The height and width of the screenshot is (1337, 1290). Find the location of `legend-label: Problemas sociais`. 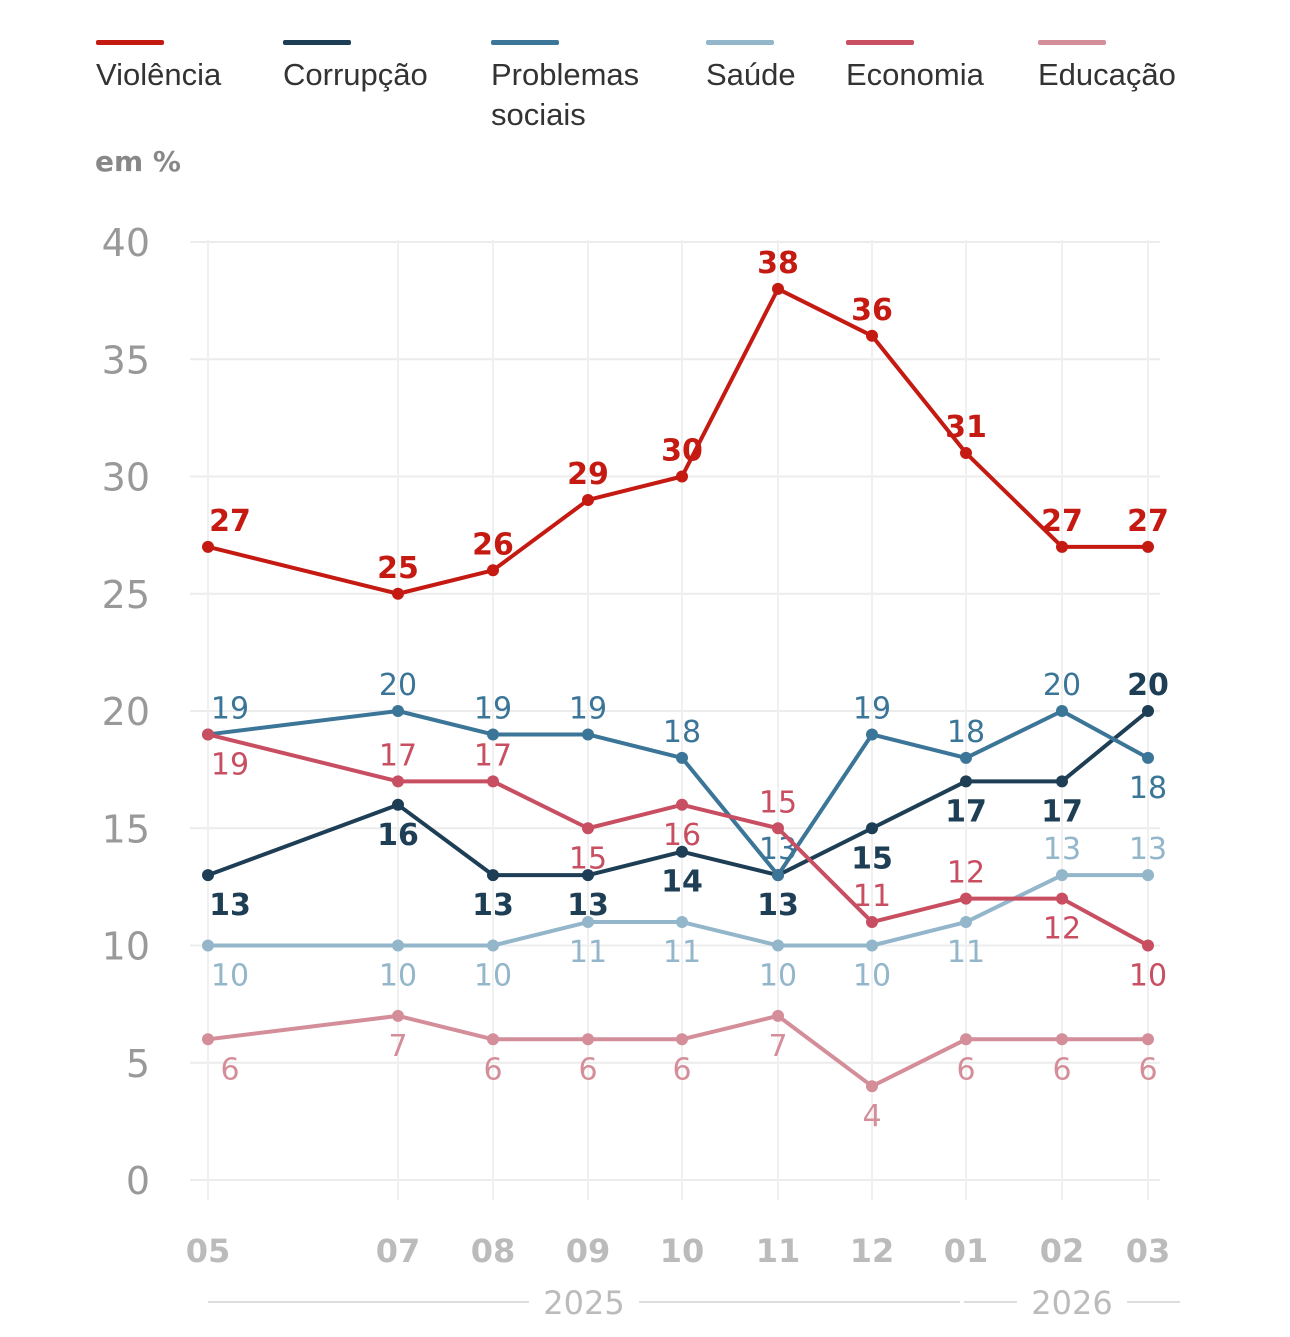

legend-label: Problemas sociais is located at coordinates (565, 94).